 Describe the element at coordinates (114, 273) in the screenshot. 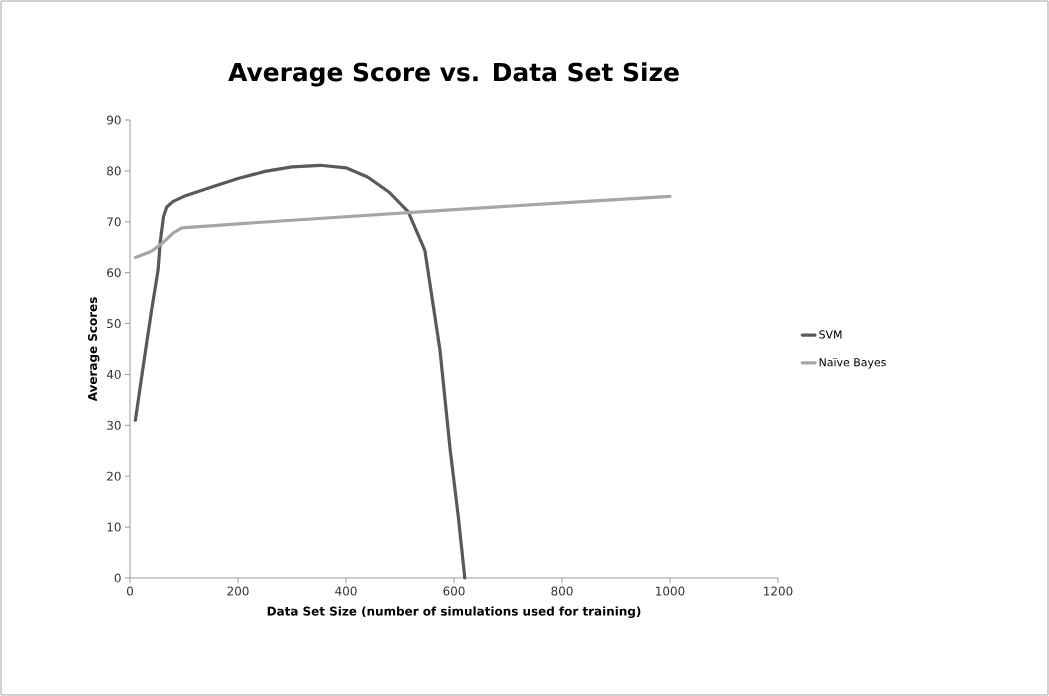

I see `y-tick-label: 60` at that location.